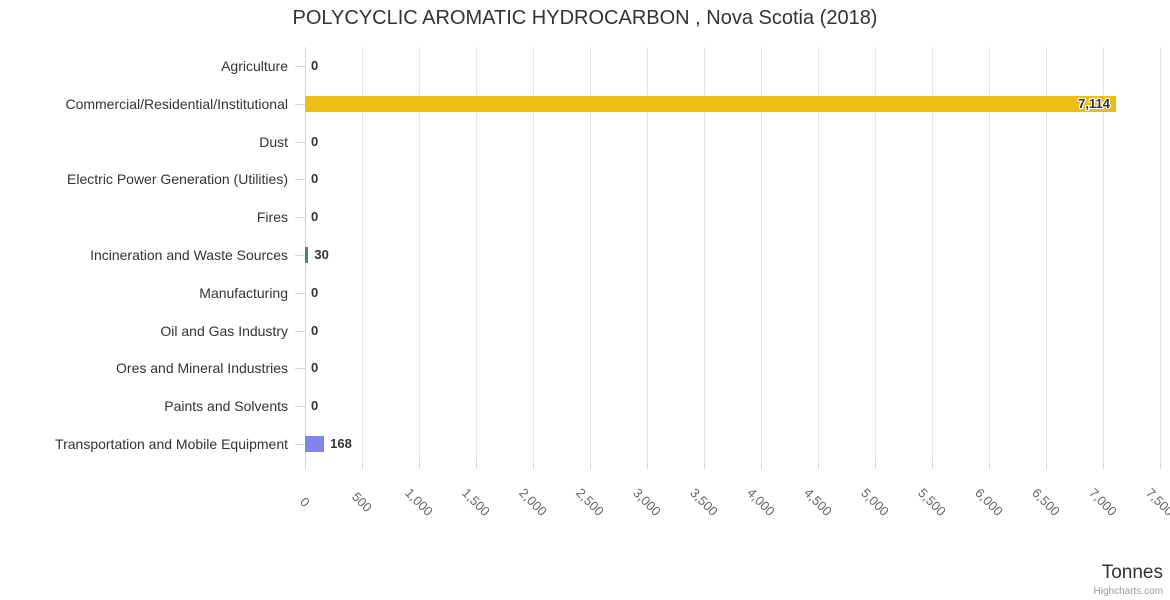 Image resolution: width=1170 pixels, height=600 pixels. Describe the element at coordinates (590, 502) in the screenshot. I see `x-axis-tick-label: 2,500` at that location.